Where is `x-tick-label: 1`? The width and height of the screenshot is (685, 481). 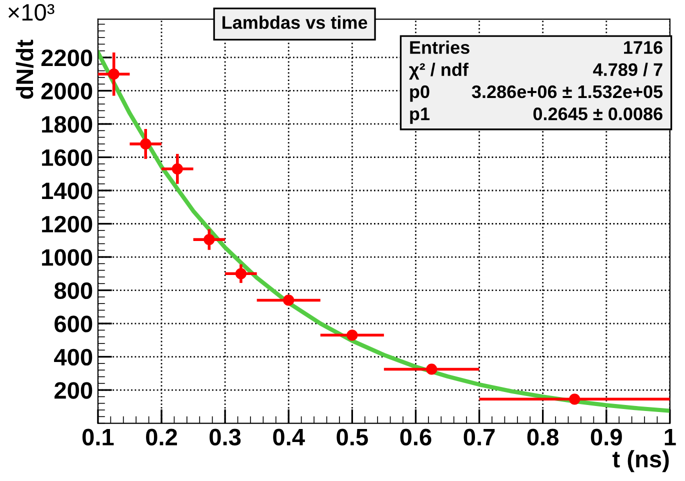 x-tick-label: 1 is located at coordinates (670, 437).